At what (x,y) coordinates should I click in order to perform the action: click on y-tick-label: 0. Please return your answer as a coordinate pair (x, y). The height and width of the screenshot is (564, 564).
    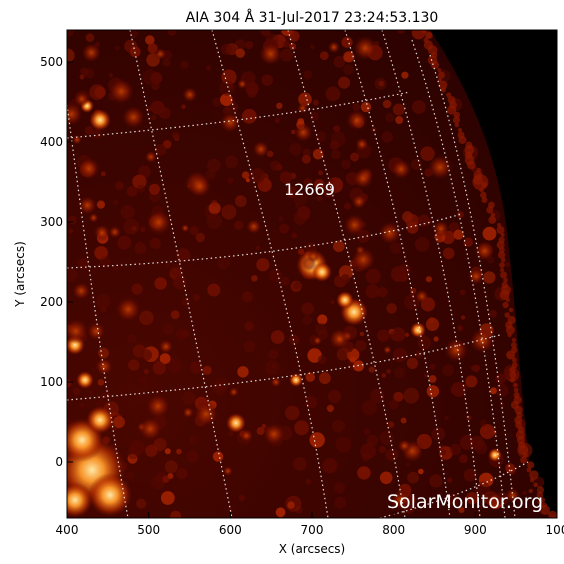
    Looking at the image, I should click on (59, 462).